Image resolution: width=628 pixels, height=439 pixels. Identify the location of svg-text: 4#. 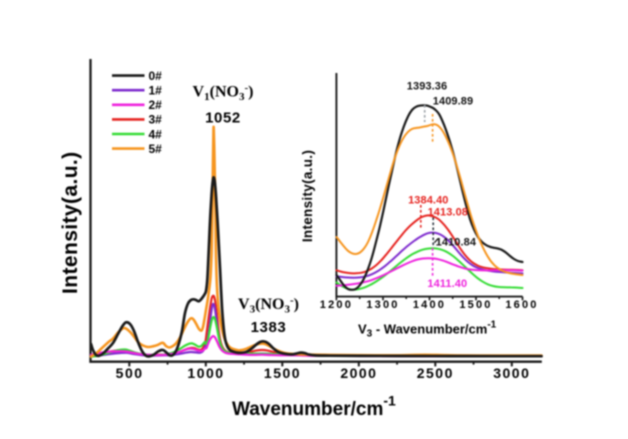
(156, 134).